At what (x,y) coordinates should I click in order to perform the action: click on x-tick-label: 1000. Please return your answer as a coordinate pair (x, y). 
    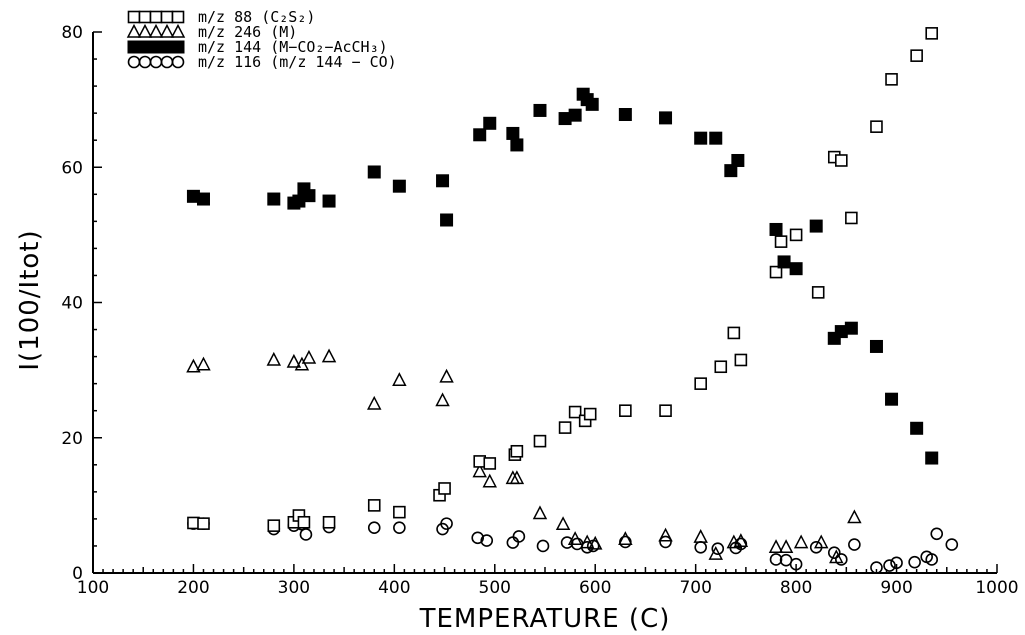
    Looking at the image, I should click on (996, 588).